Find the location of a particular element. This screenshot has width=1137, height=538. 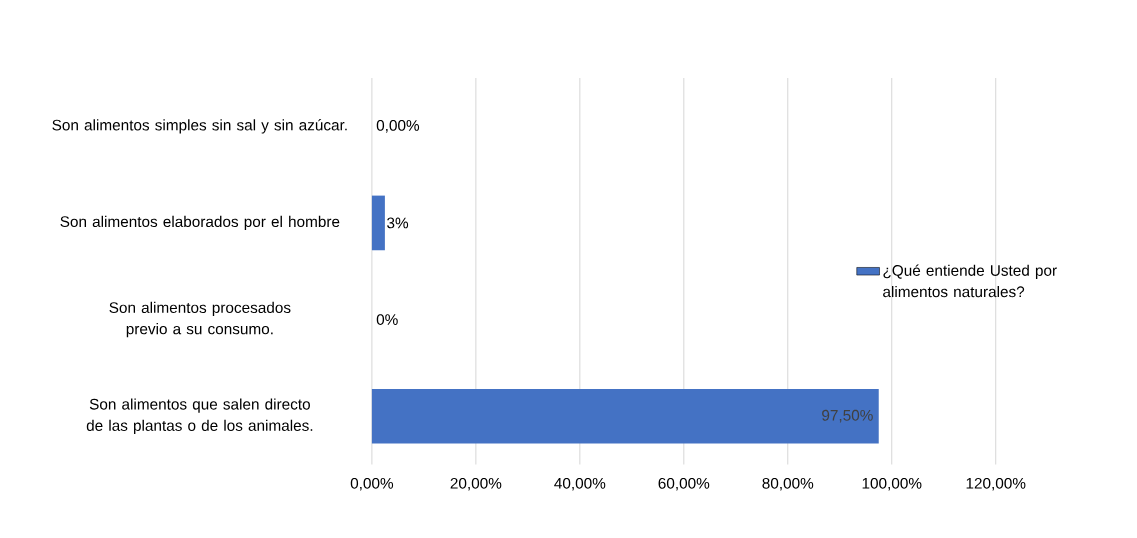

x-tick-label: 120,00% is located at coordinates (996, 484).